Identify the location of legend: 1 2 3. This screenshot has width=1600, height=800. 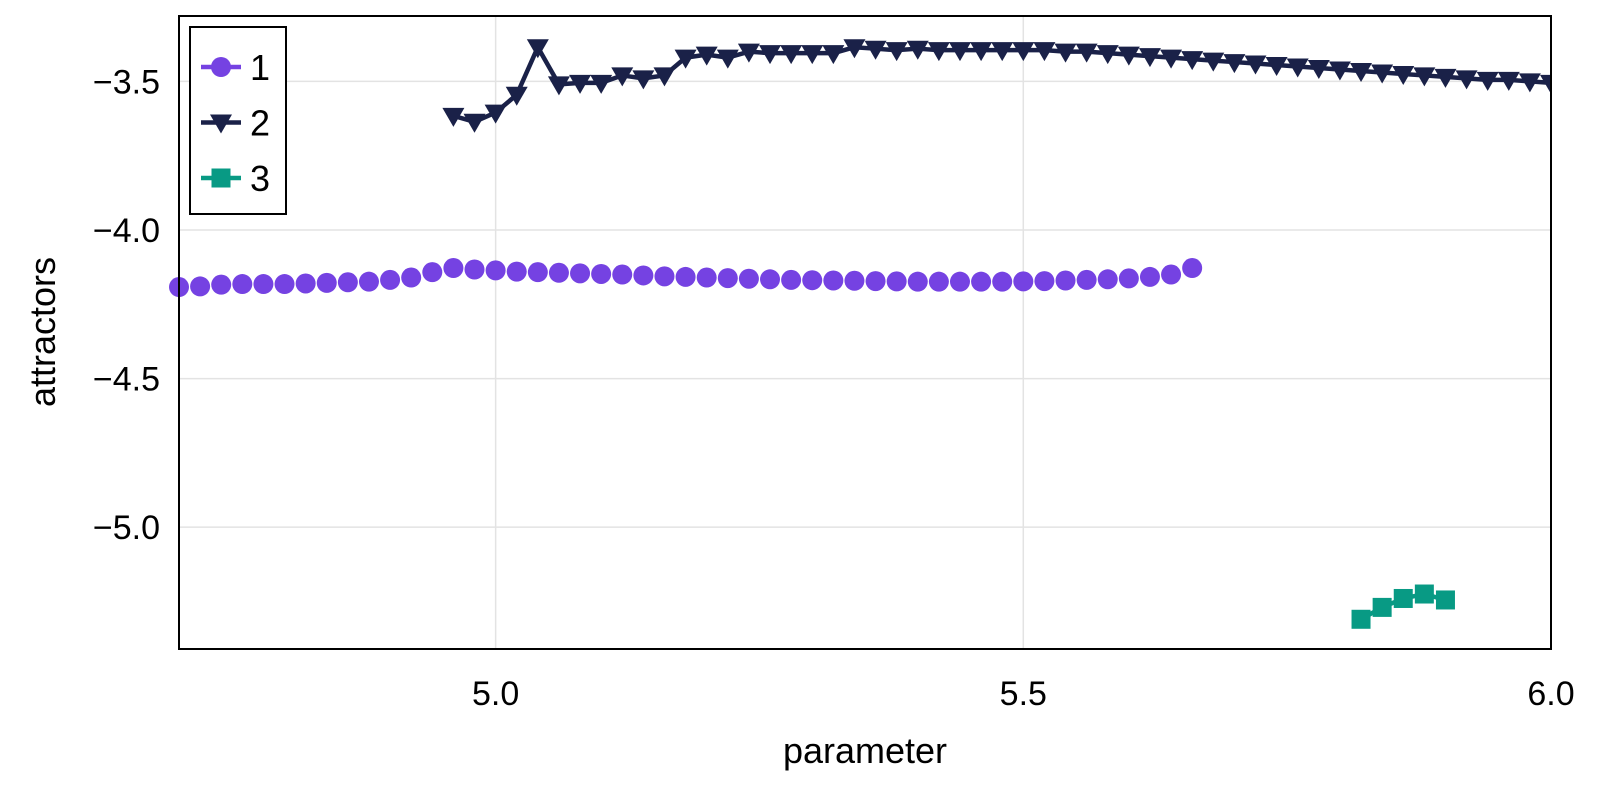
(238, 120).